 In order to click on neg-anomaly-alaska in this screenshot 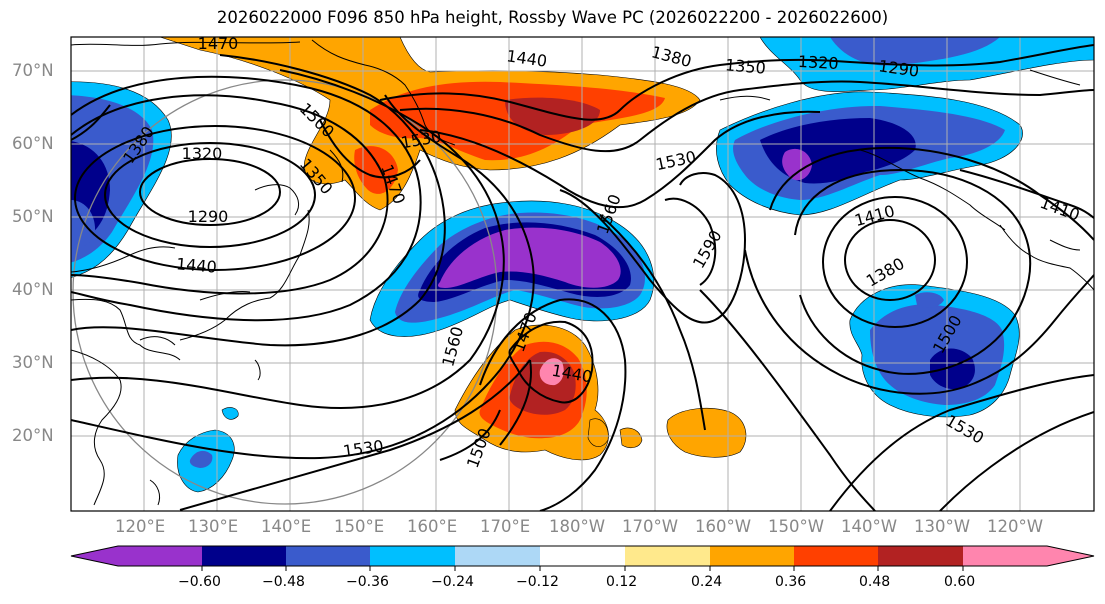, I will do `click(797, 164)`.